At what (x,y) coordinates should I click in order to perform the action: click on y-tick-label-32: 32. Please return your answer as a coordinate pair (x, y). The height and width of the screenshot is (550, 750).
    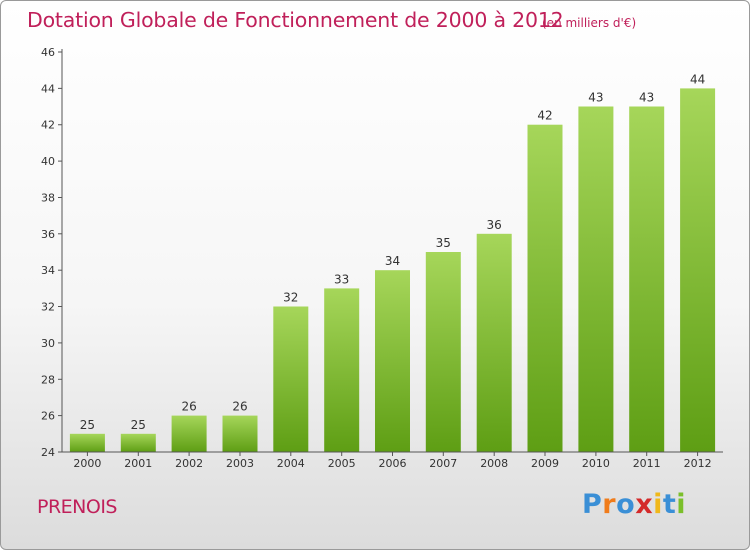
    Looking at the image, I should click on (48, 307).